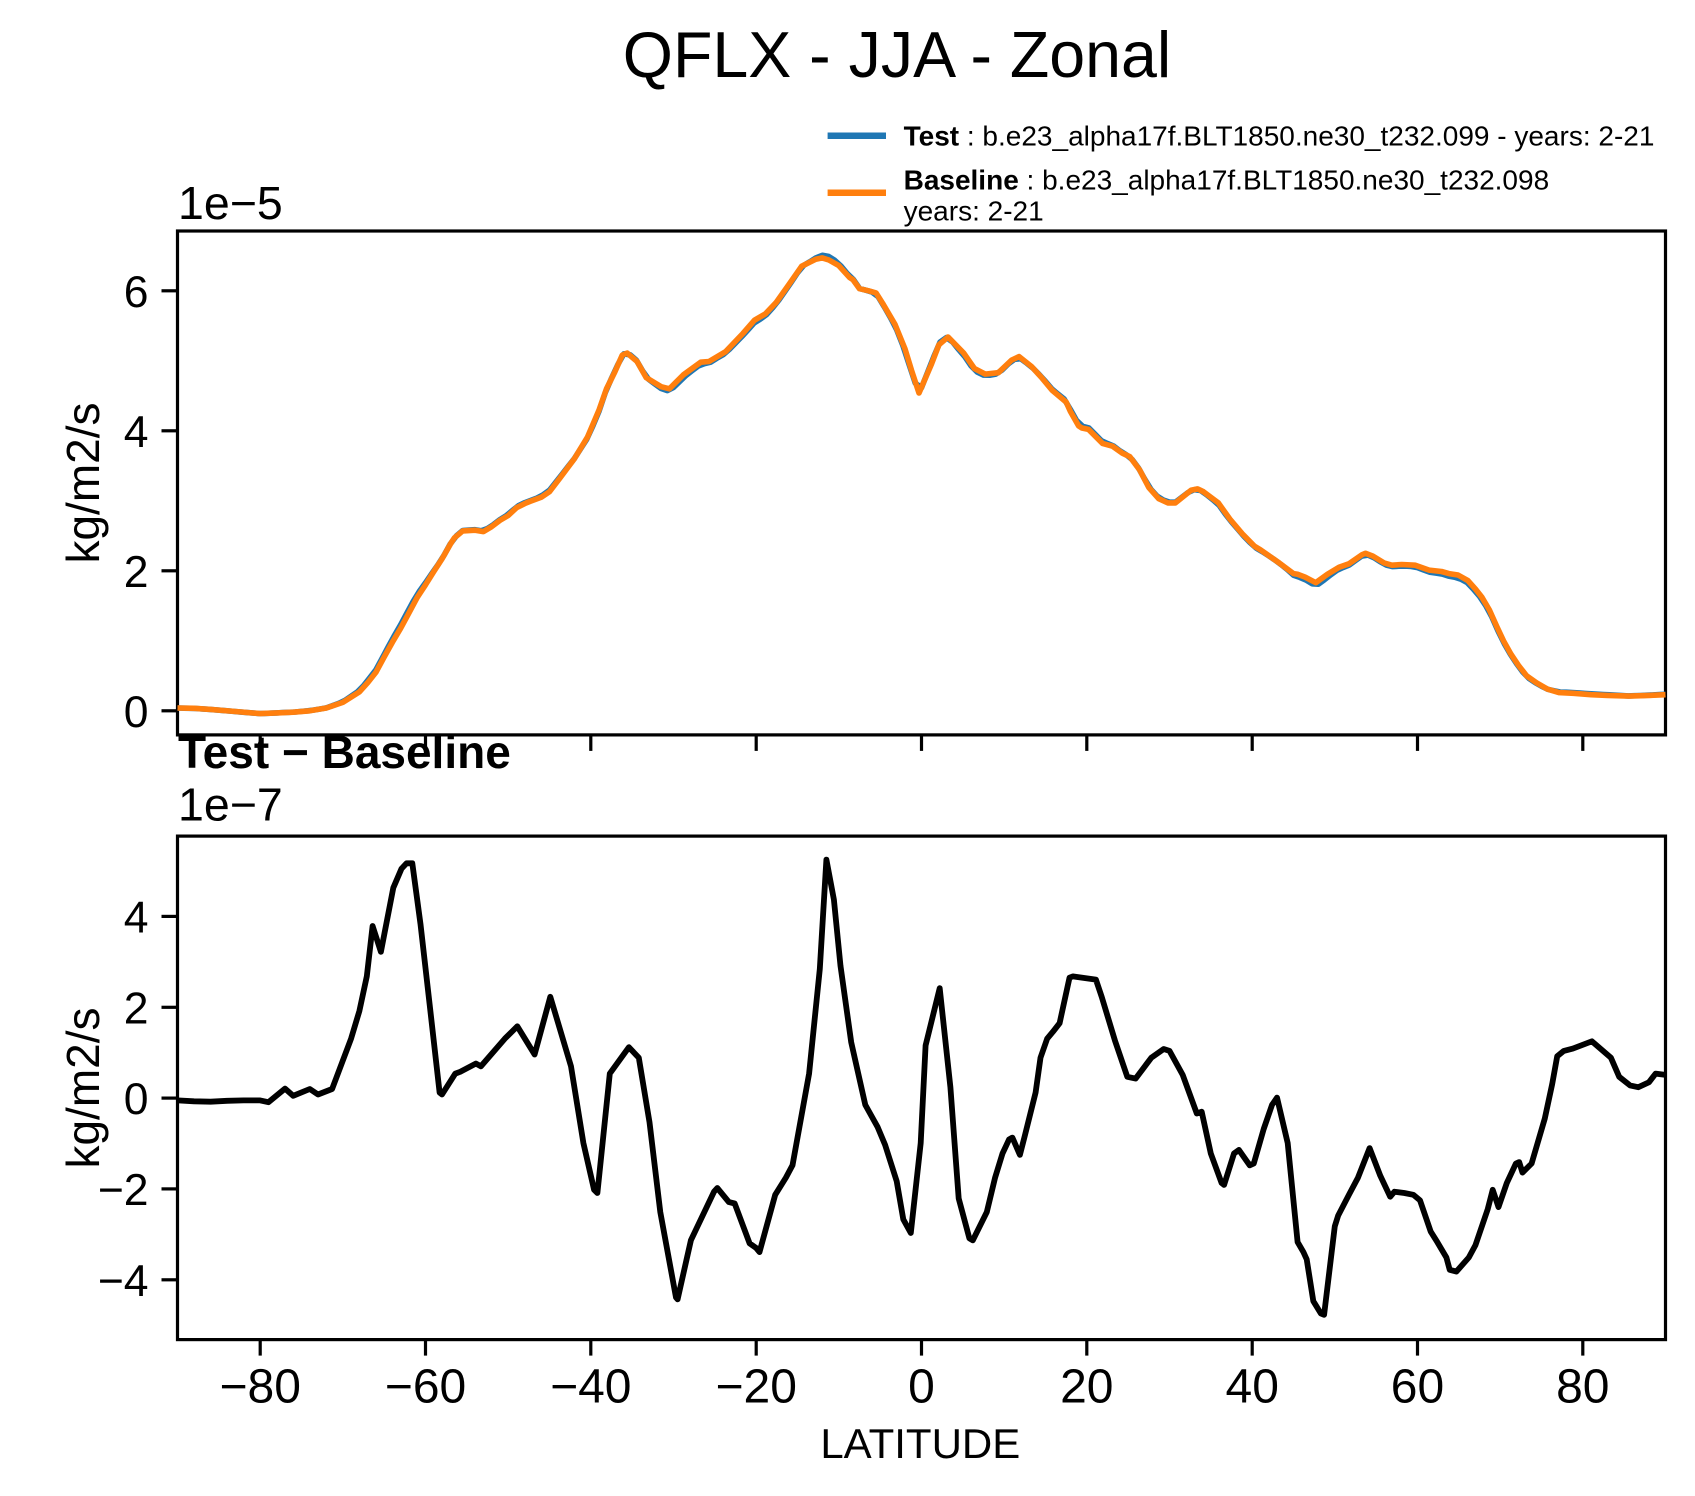 This screenshot has width=1695, height=1496. Describe the element at coordinates (344, 752) in the screenshot. I see `svg-text: Test − Baseline` at that location.